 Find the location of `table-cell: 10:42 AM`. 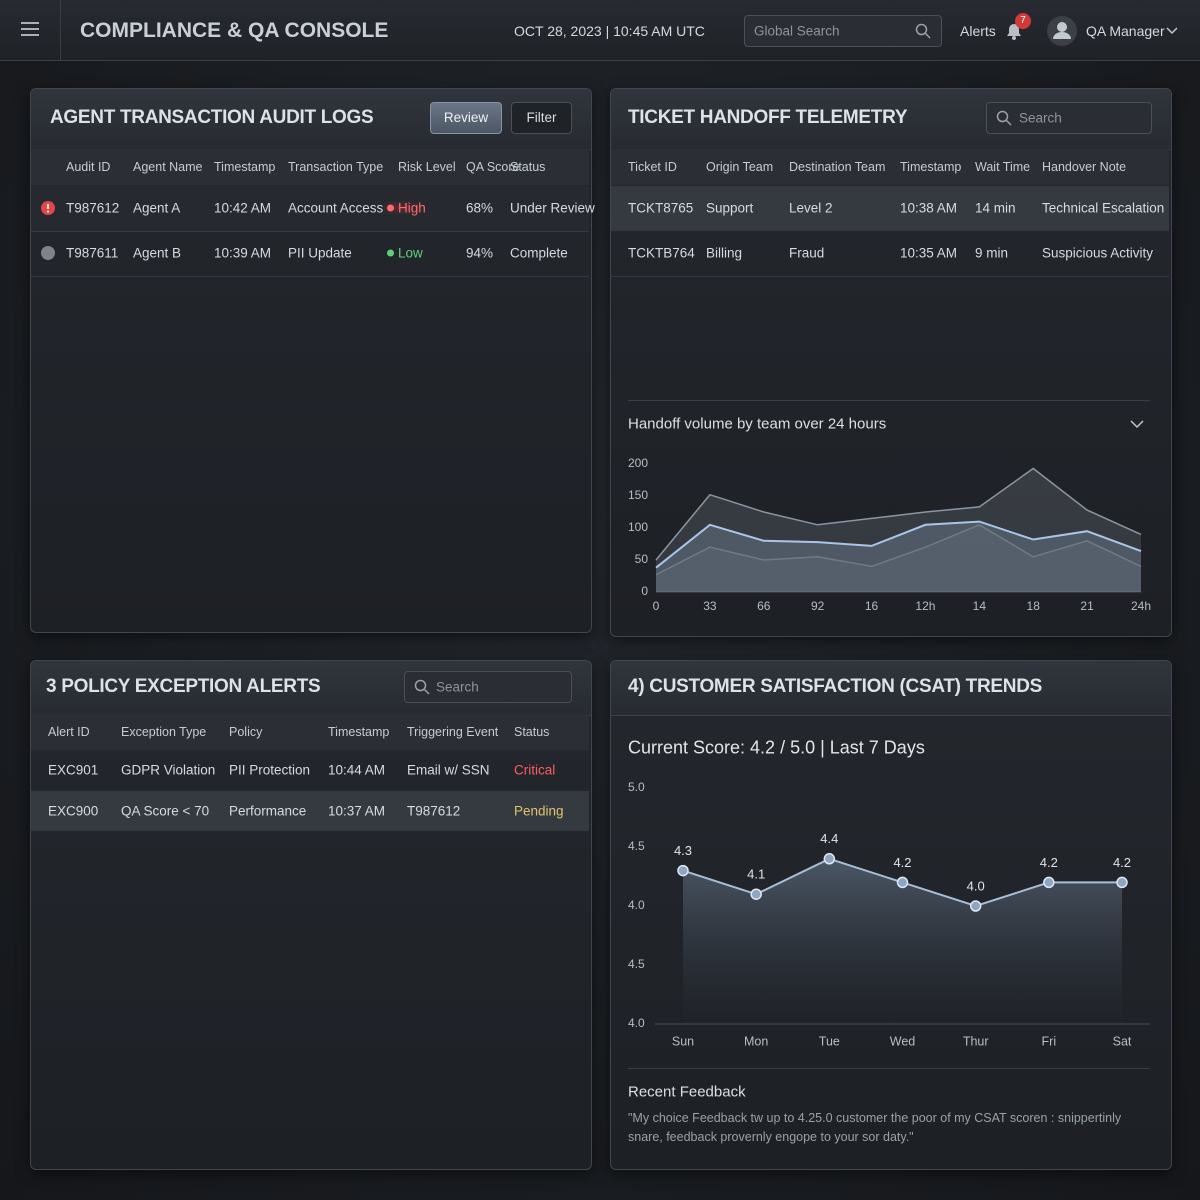

table-cell: 10:42 AM is located at coordinates (243, 208).